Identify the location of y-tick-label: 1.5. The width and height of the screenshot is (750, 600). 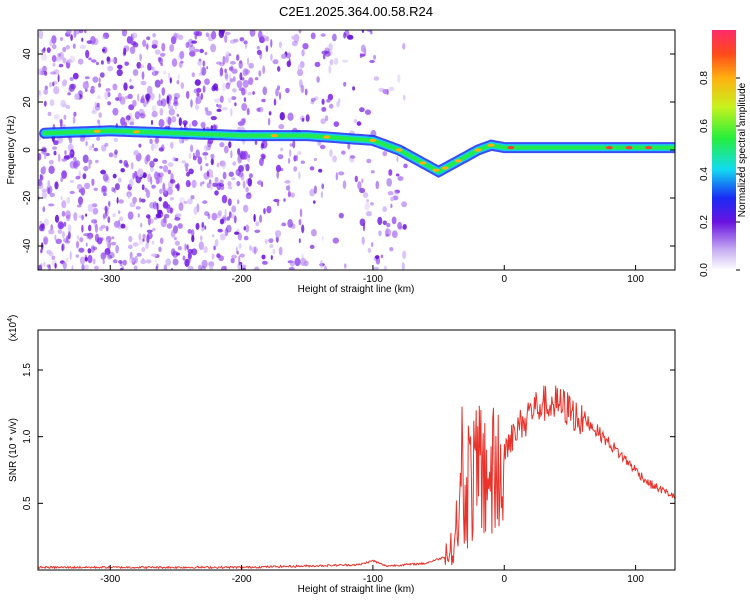
(27, 370).